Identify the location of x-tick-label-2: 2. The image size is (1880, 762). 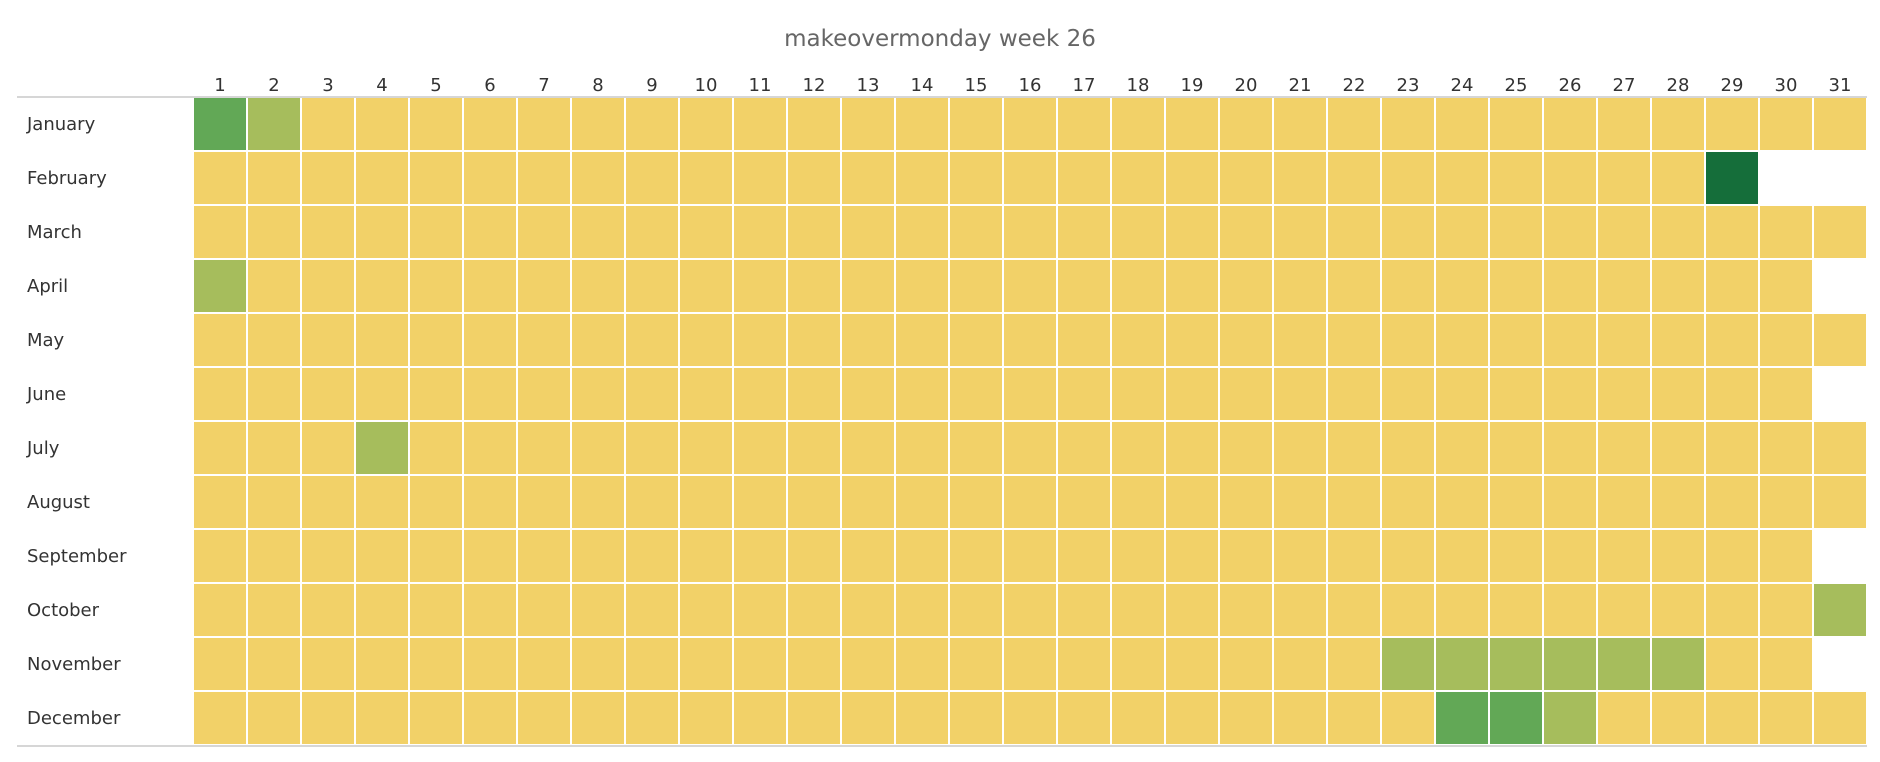
(273, 85).